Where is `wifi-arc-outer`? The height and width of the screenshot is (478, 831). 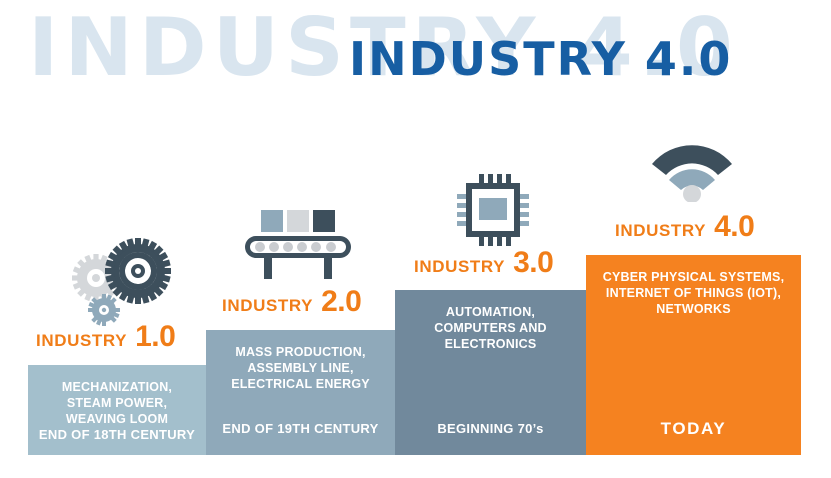 wifi-arc-outer is located at coordinates (692, 160).